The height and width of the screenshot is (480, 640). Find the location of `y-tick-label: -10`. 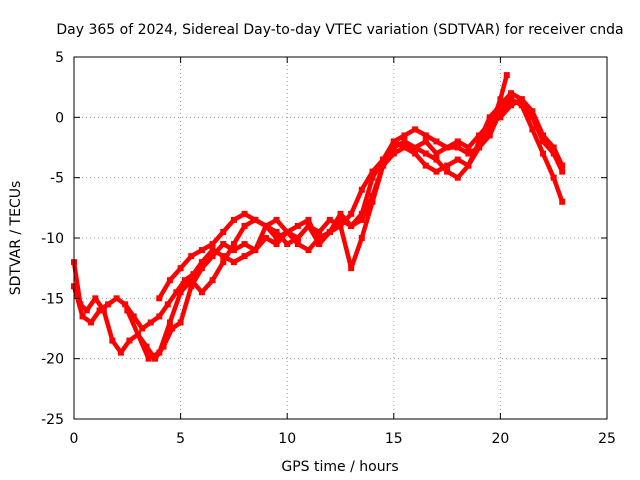

y-tick-label: -10 is located at coordinates (52, 239).